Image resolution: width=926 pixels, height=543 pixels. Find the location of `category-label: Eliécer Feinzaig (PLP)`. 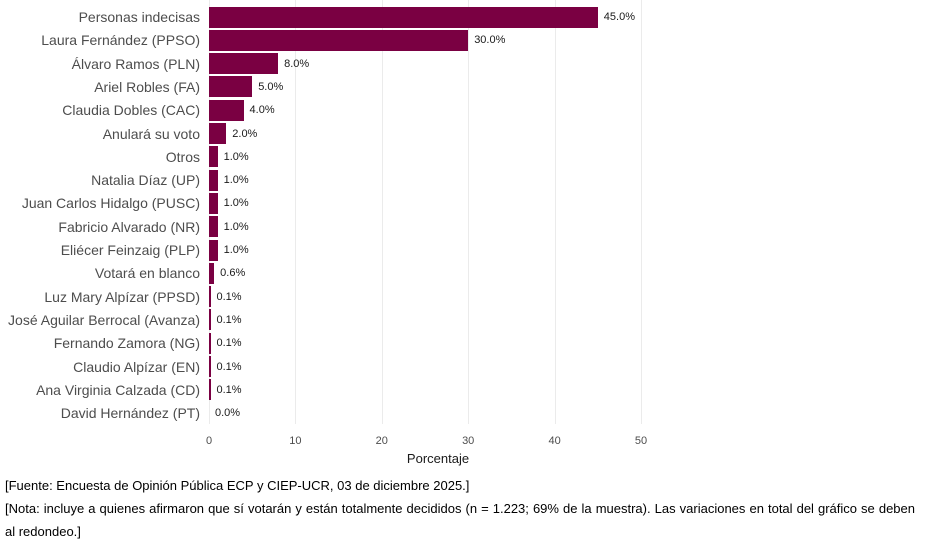

category-label: Eliécer Feinzaig (PLP) is located at coordinates (130, 250).